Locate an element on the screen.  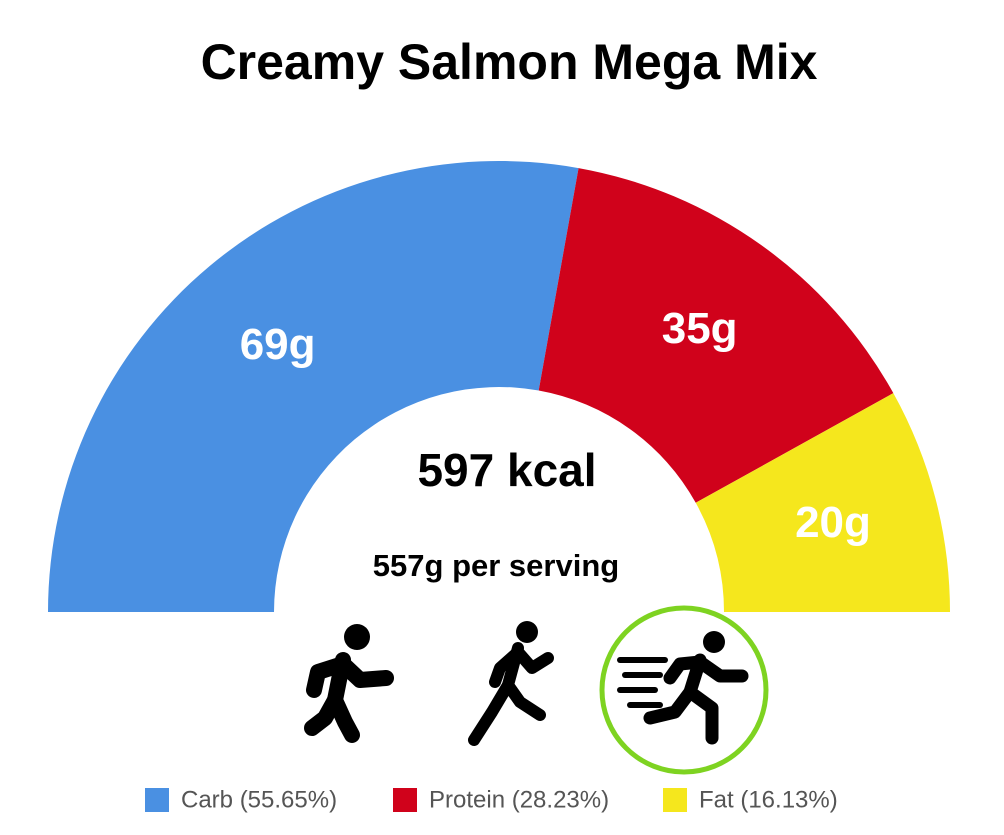
legend-label: Carb (55.65%) is located at coordinates (259, 799).